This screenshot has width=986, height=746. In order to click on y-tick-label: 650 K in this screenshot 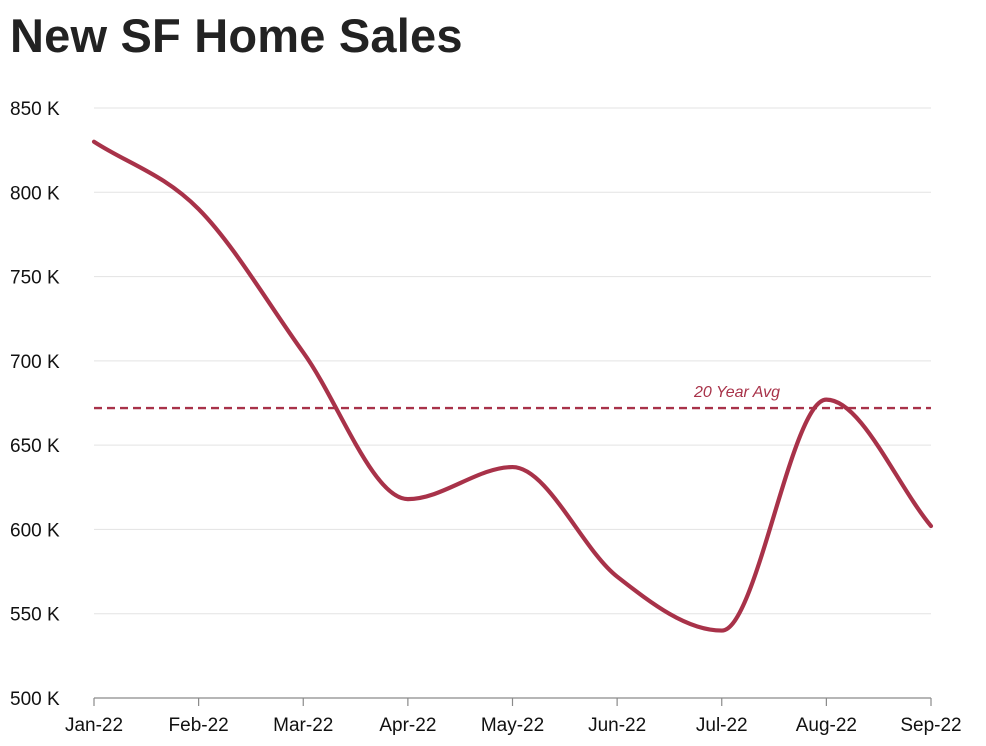, I will do `click(35, 446)`.